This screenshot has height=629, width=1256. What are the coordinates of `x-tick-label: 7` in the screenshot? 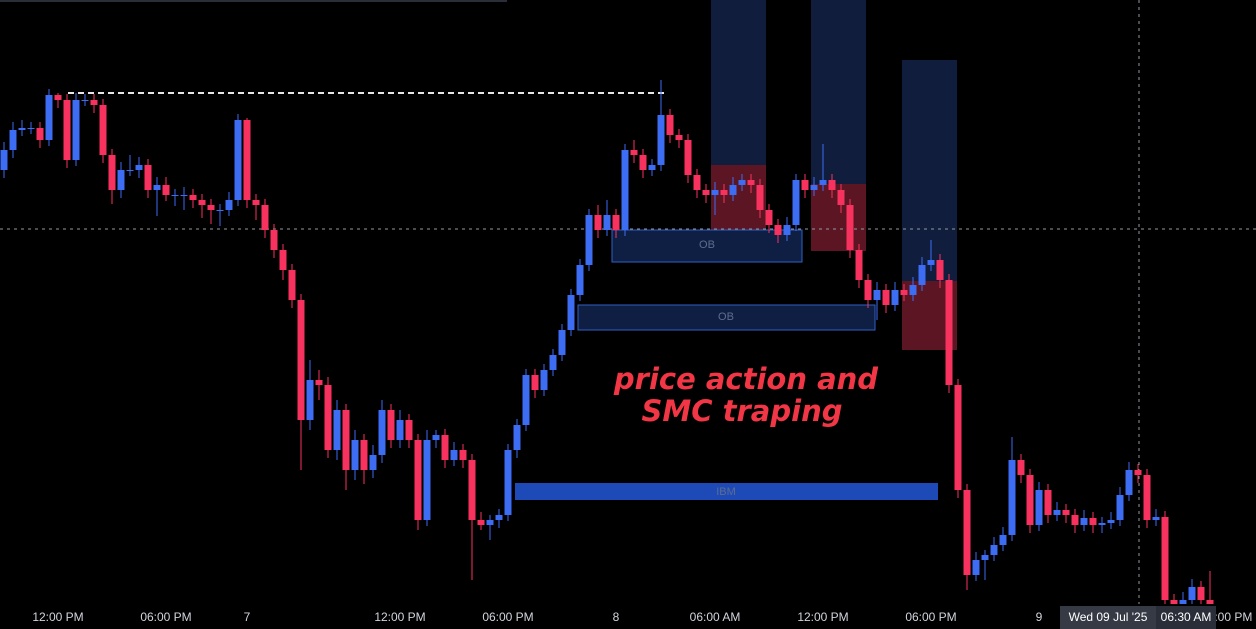 It's located at (247, 617).